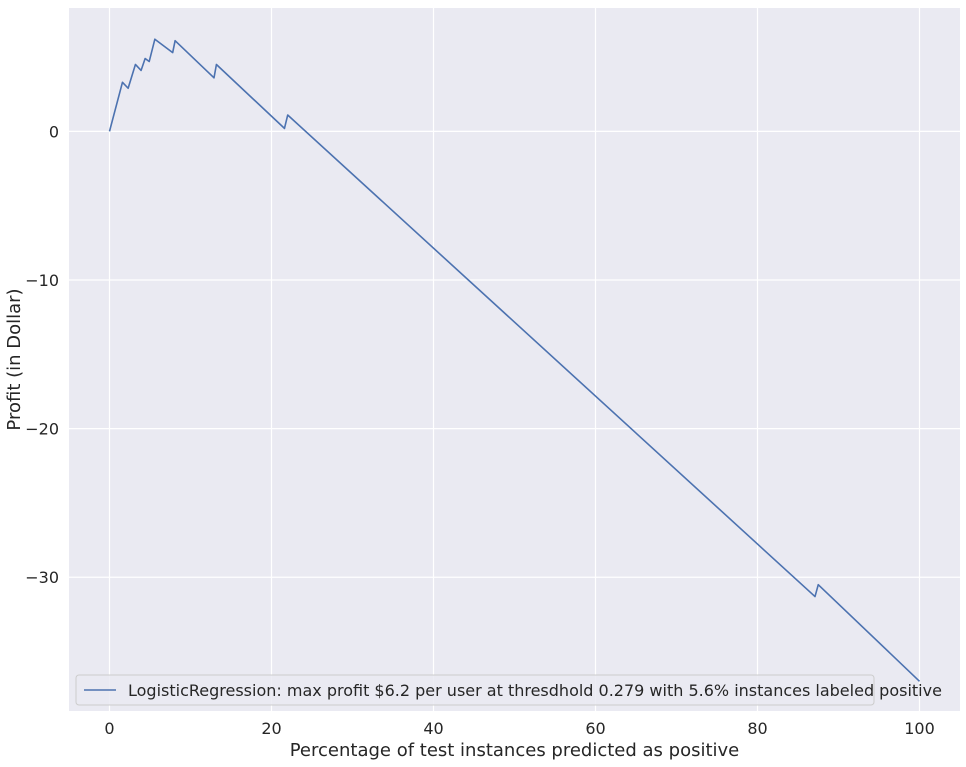 The width and height of the screenshot is (966, 767). Describe the element at coordinates (42, 429) in the screenshot. I see `y-tick-label: −20` at that location.